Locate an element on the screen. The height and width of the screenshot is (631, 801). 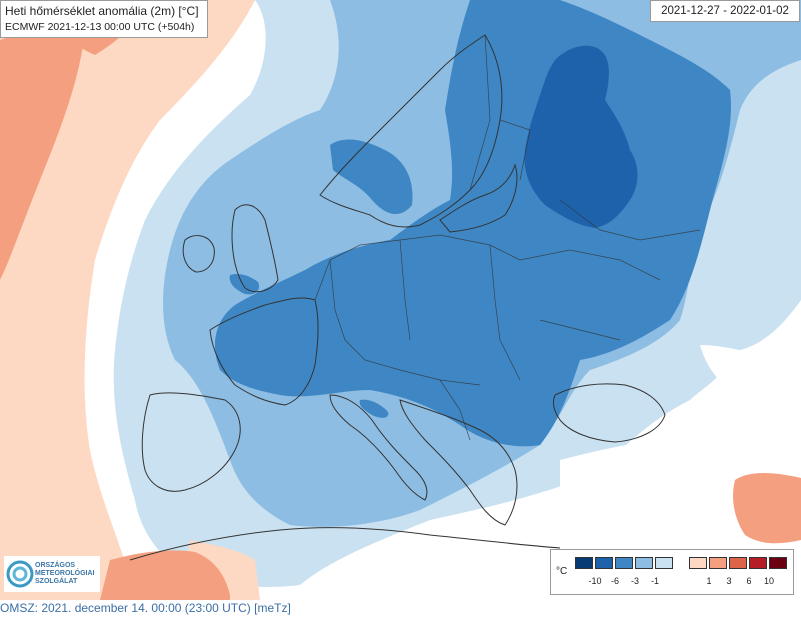
legend-cold-tick-label: -6 is located at coordinates (614, 581).